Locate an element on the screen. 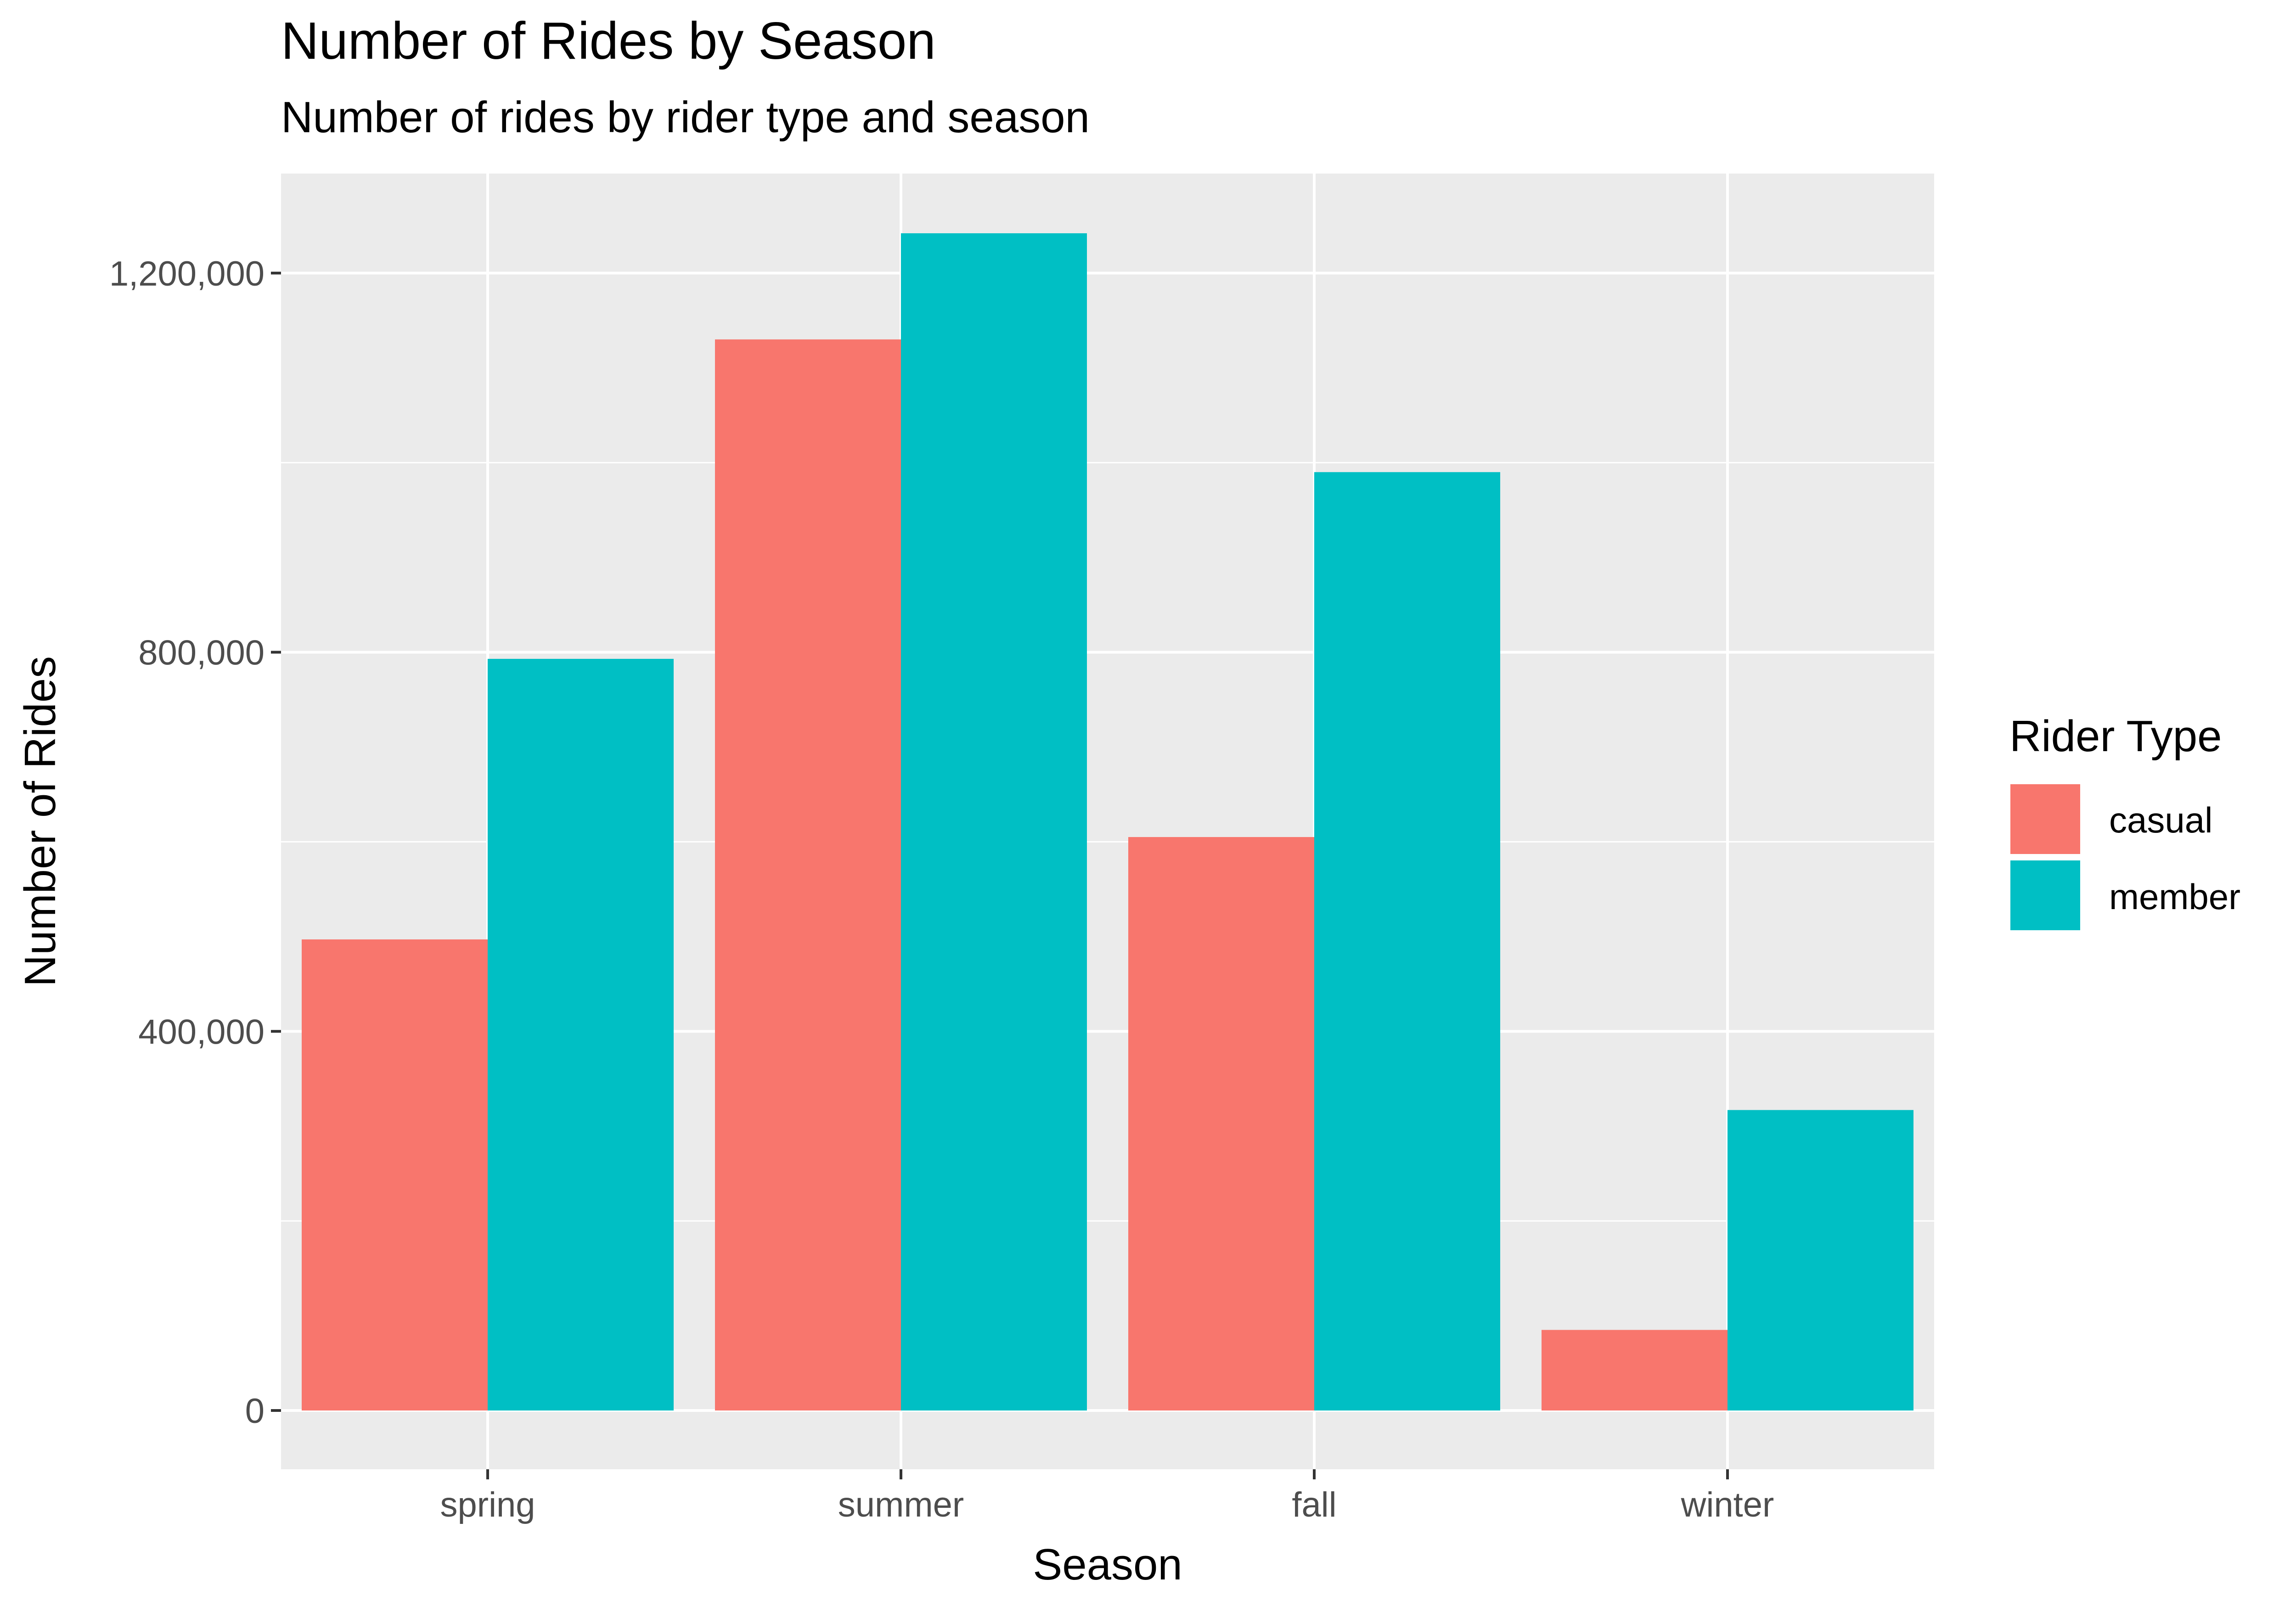 Image resolution: width=2296 pixels, height=1607 pixels. bar-casual-spring is located at coordinates (395, 1175).